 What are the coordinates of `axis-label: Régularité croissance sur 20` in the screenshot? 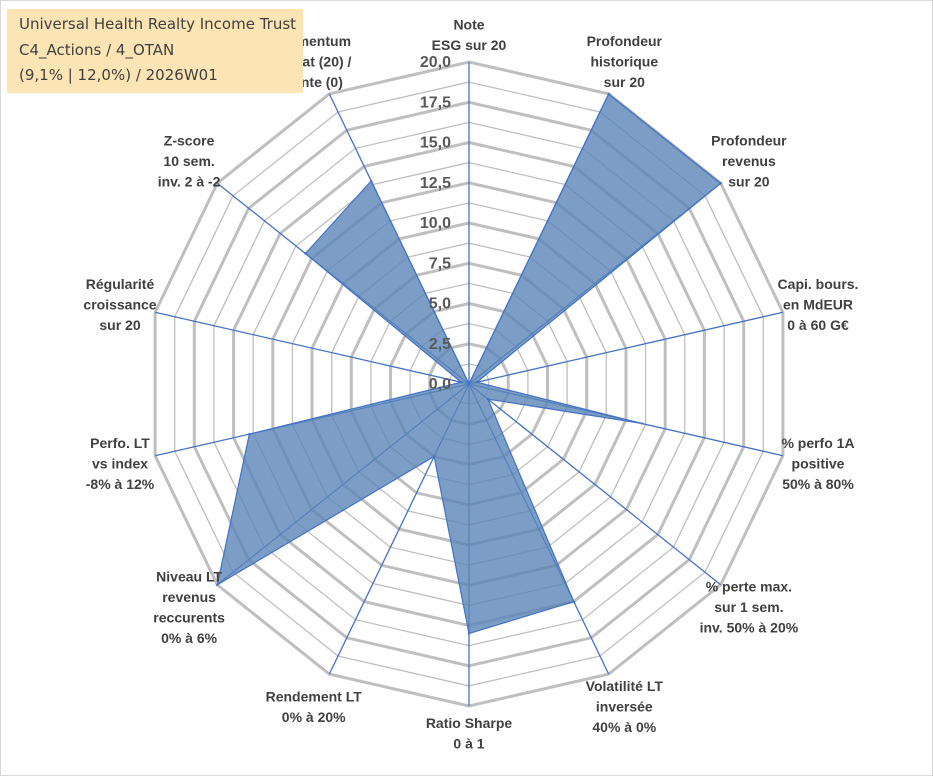 It's located at (119, 304).